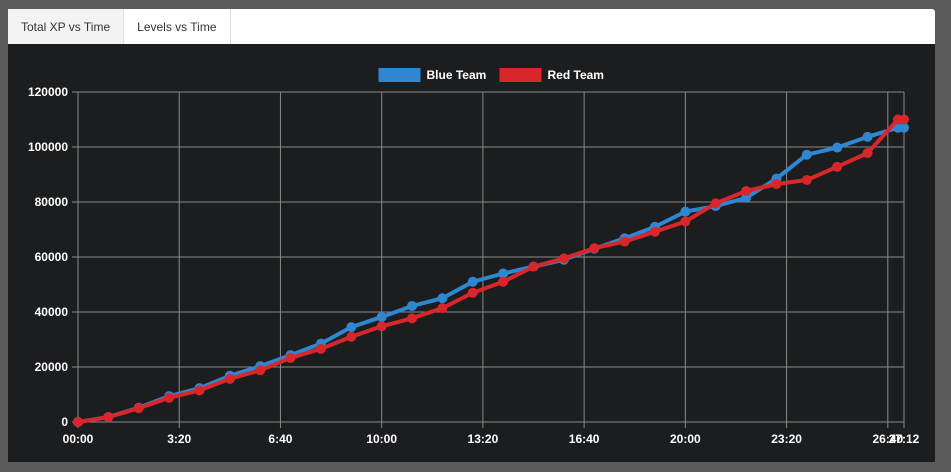 The height and width of the screenshot is (472, 951). I want to click on y-tick-label: 20000, so click(52, 367).